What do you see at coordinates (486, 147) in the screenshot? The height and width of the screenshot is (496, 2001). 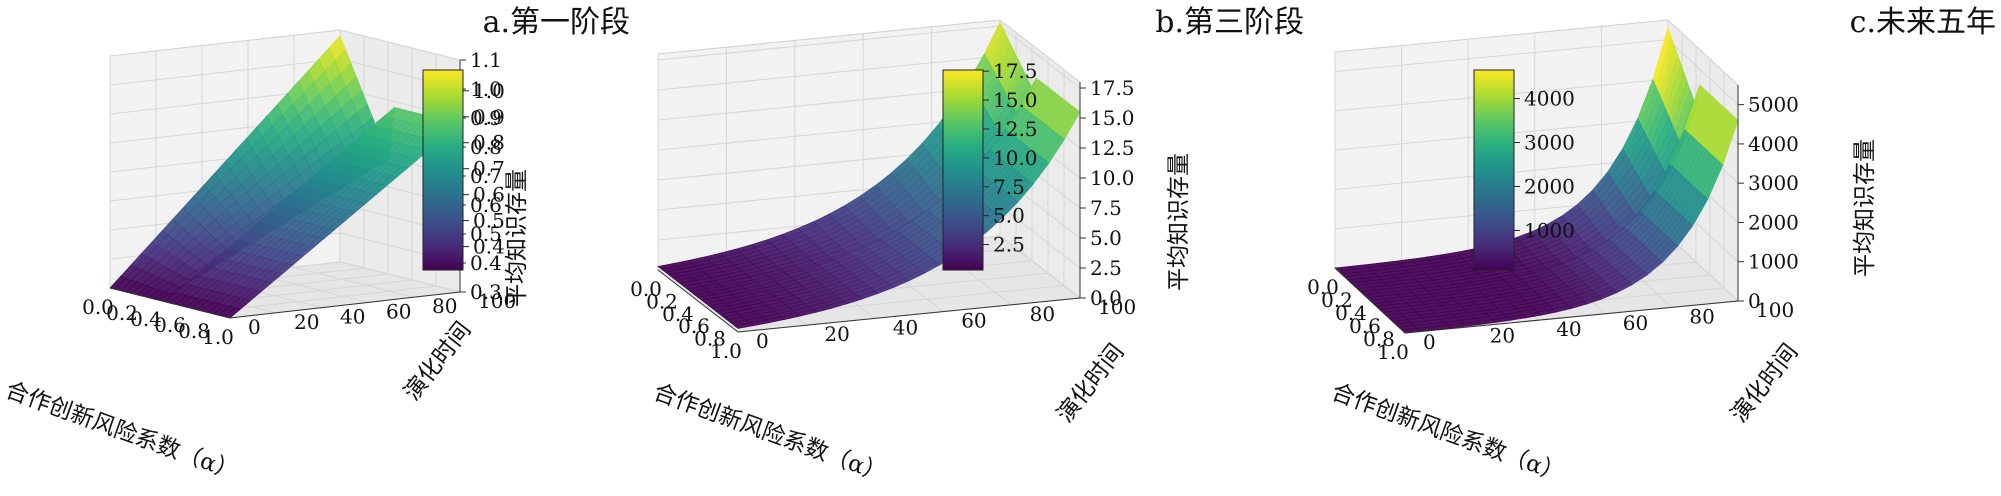 I see `z-tick-label: 0.8` at bounding box center [486, 147].